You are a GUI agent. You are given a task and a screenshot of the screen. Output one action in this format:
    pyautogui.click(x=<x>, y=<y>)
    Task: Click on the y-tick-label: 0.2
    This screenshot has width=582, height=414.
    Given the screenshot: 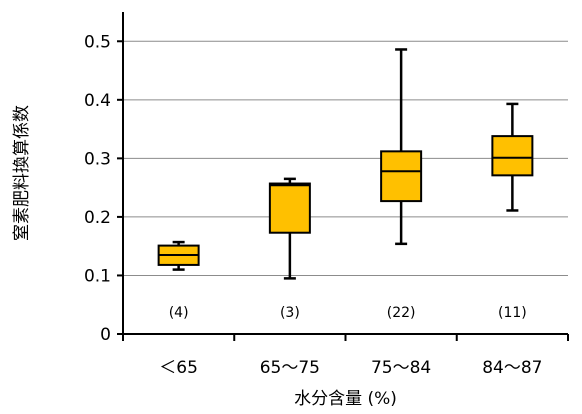 What is the action you would take?
    pyautogui.click(x=97, y=218)
    